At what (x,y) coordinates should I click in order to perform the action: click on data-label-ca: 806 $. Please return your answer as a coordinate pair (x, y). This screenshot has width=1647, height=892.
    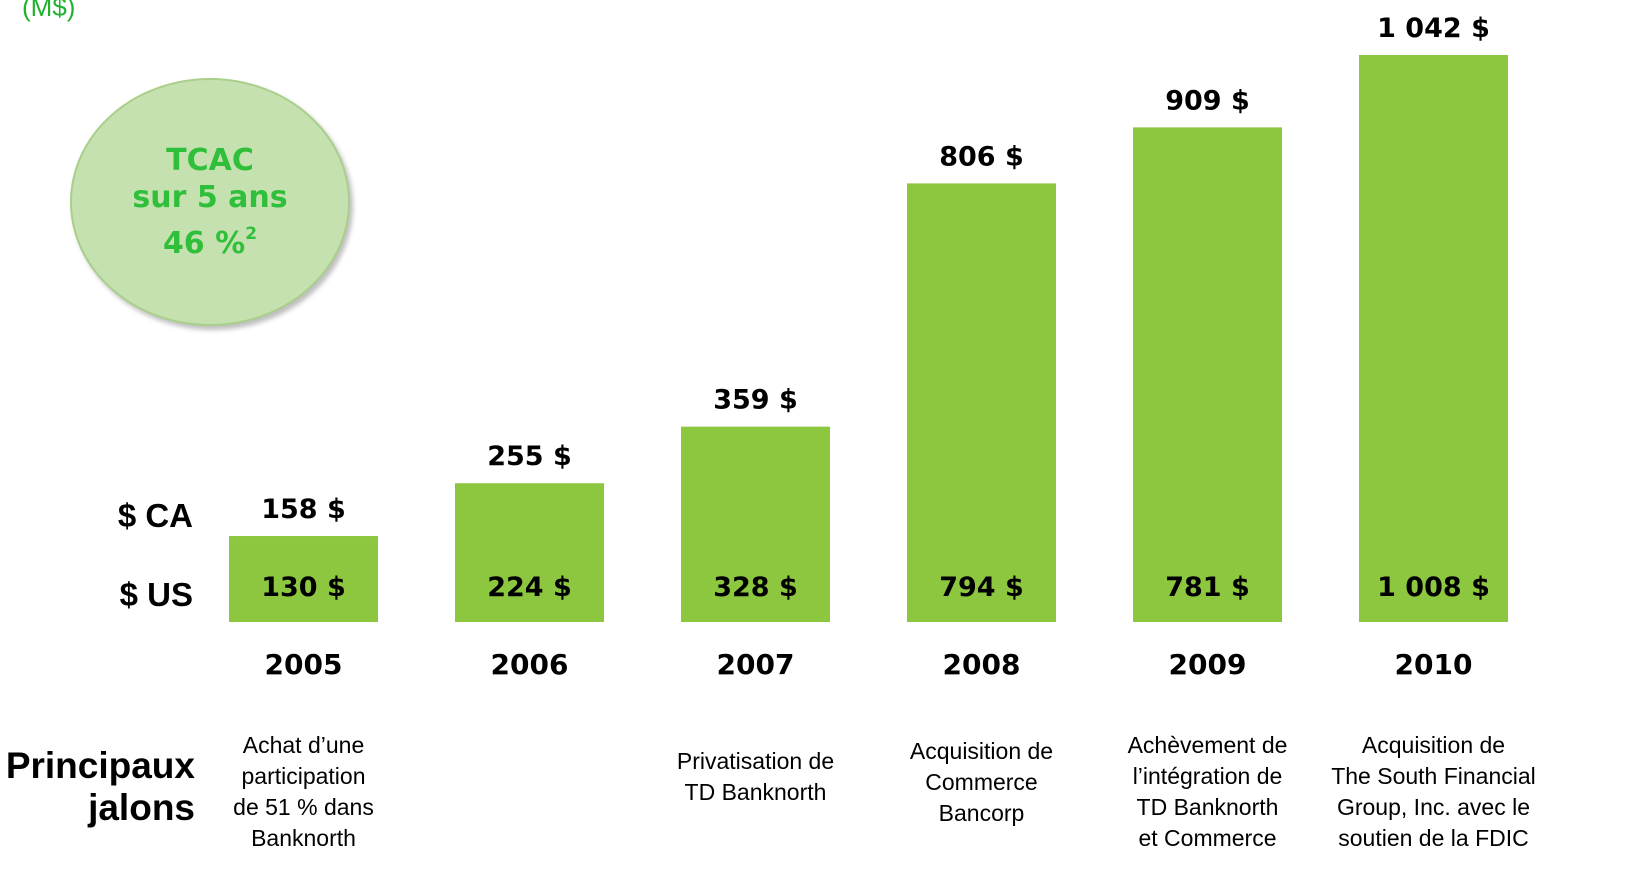
    Looking at the image, I should click on (981, 156).